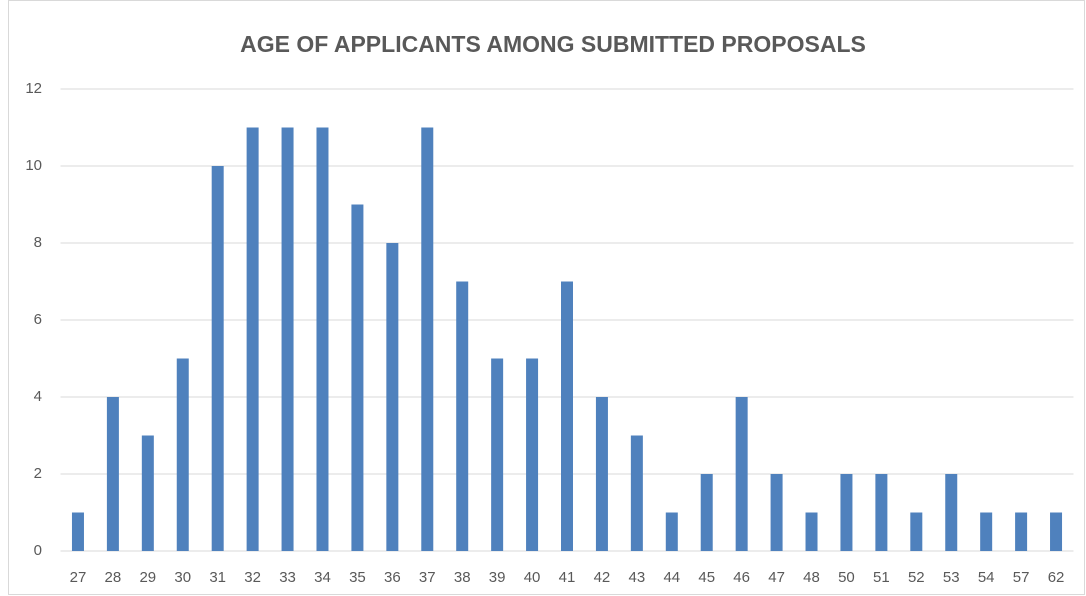 This screenshot has width=1086, height=596. What do you see at coordinates (252, 577) in the screenshot?
I see `x-tick-label: 32` at bounding box center [252, 577].